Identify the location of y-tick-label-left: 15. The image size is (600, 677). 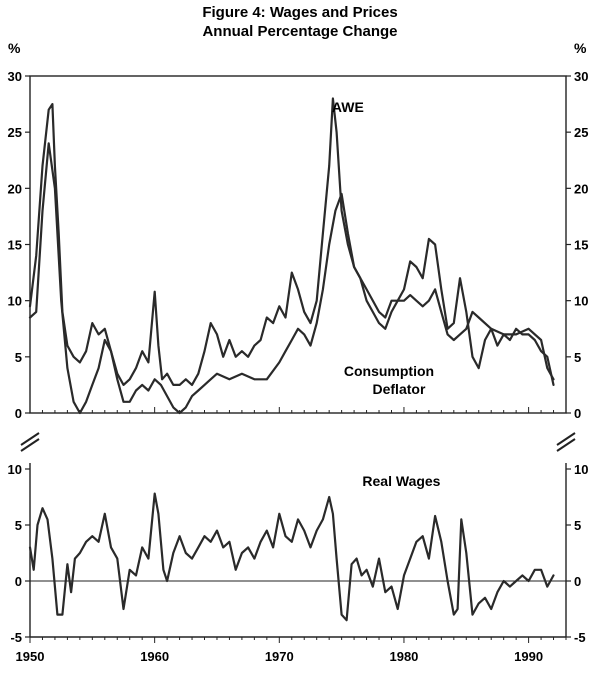
(15, 245).